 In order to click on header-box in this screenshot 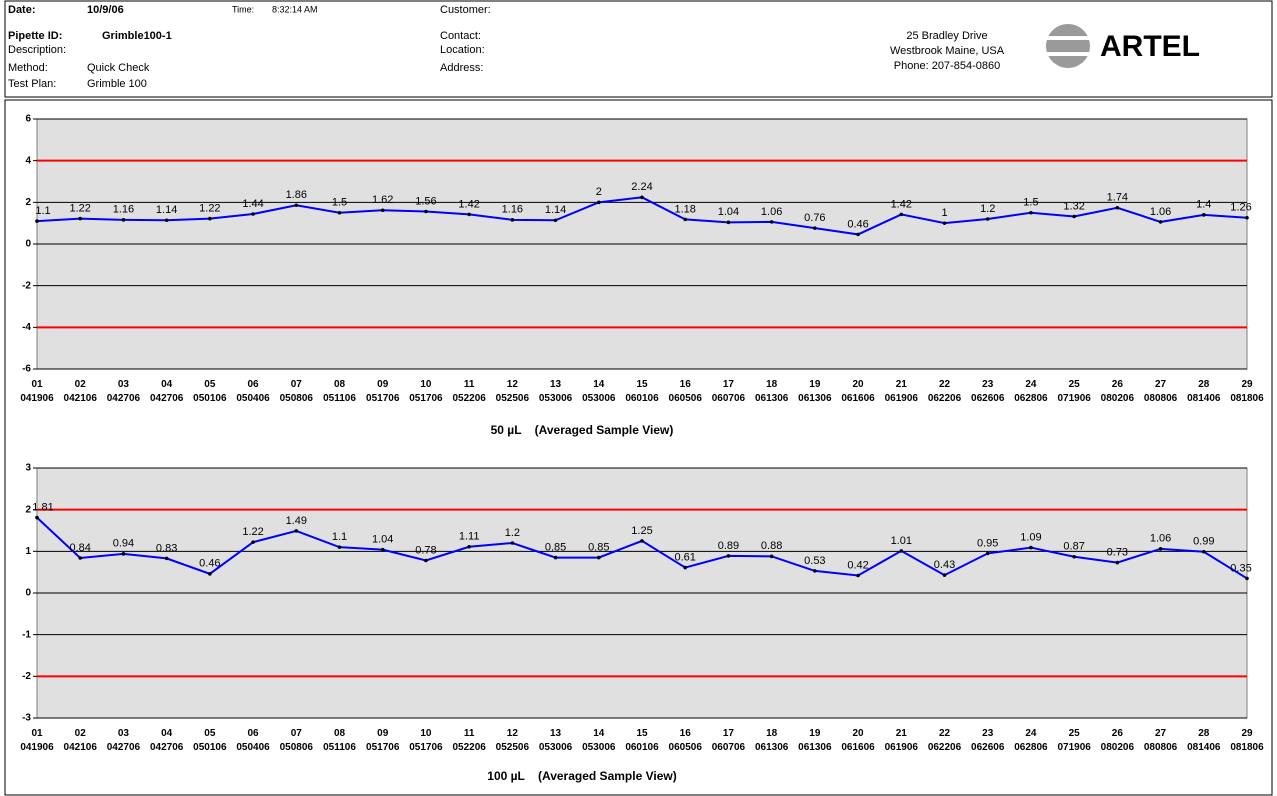, I will do `click(638, 49)`.